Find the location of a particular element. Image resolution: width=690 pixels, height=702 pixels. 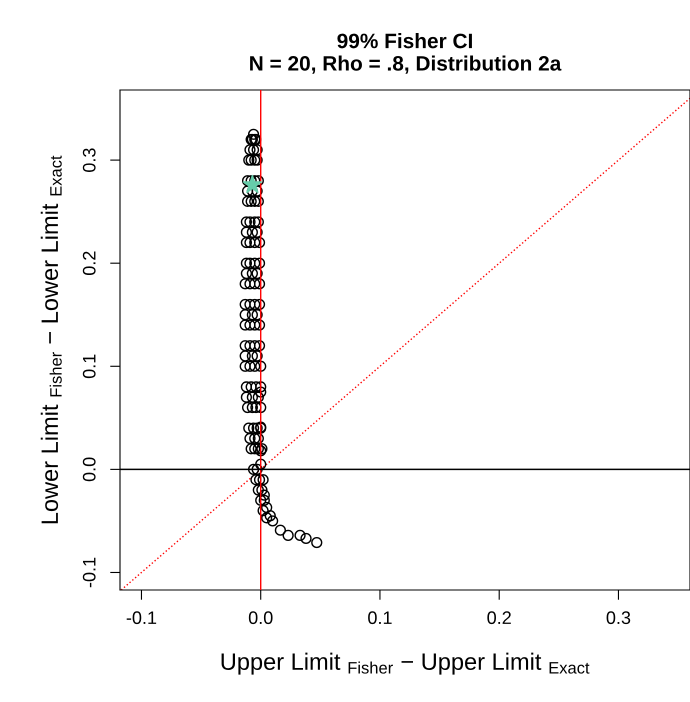

y-tick-label: 0.0 is located at coordinates (89, 470).